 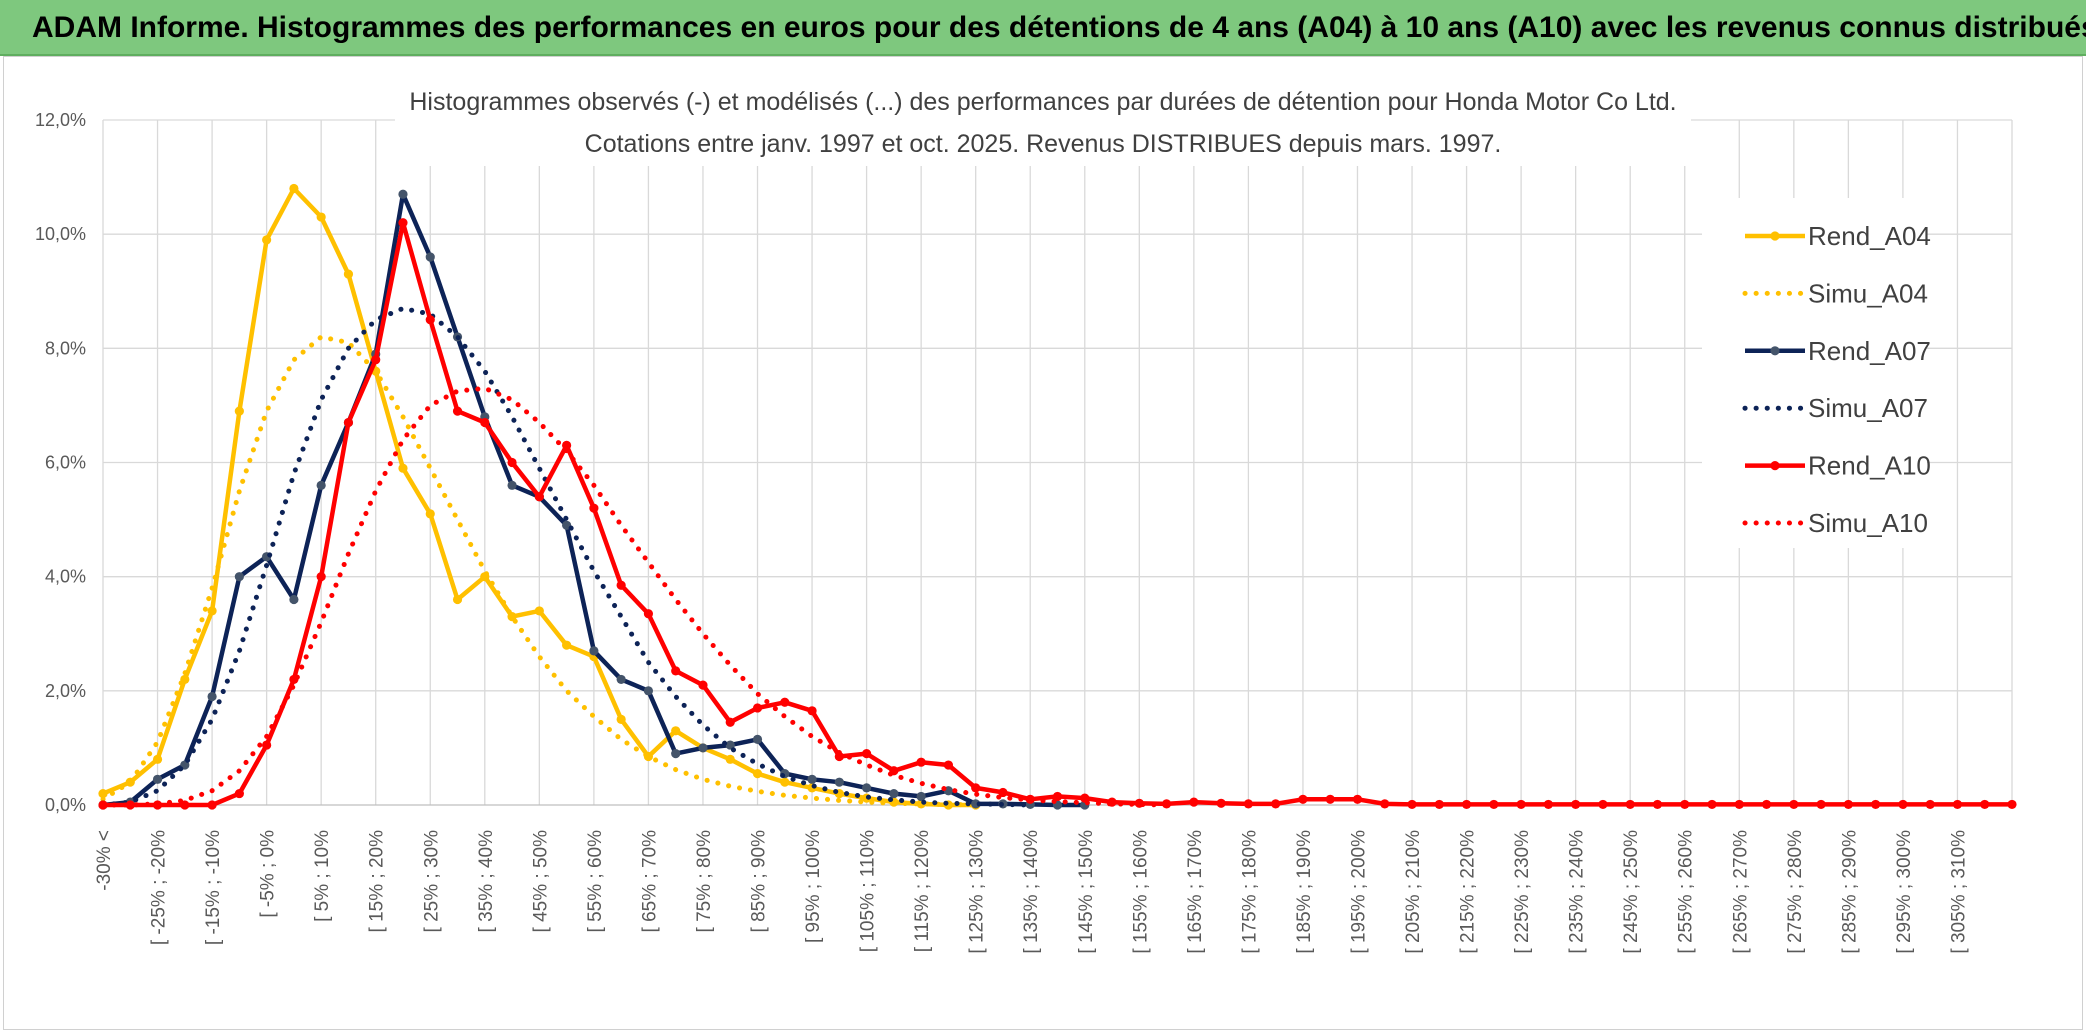 What do you see at coordinates (1413, 892) in the screenshot?
I see `x-tick-label: [ 205% ; 210%` at bounding box center [1413, 892].